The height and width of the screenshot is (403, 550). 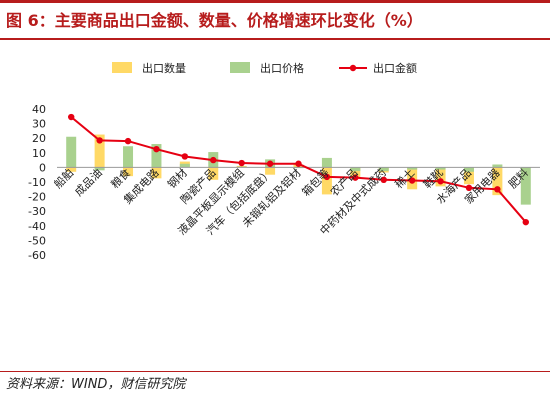 What do you see at coordinates (275, 1) in the screenshot?
I see `top-rule` at bounding box center [275, 1].